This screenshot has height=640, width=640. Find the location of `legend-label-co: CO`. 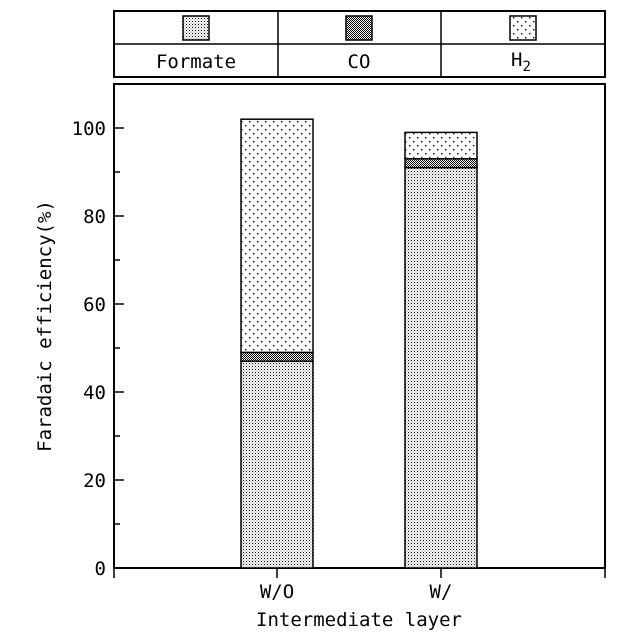

legend-label-co: CO is located at coordinates (359, 62).